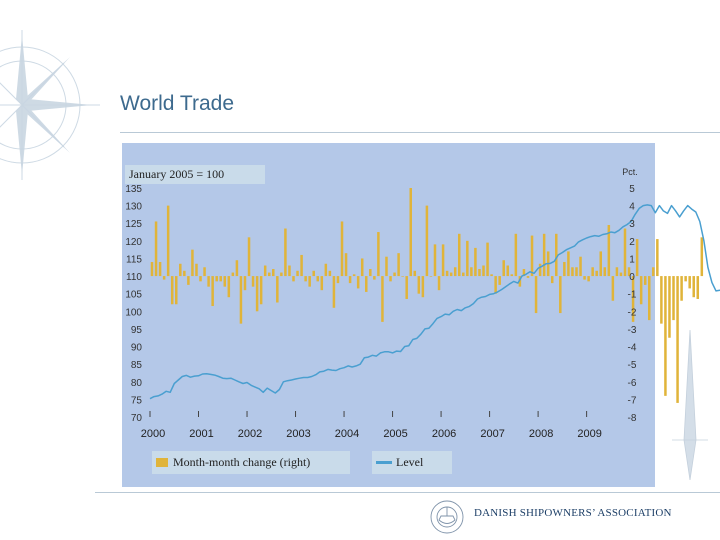 The width and height of the screenshot is (720, 540). What do you see at coordinates (242, 462) in the screenshot?
I see `legend-label-bars: Month-month change (right)` at bounding box center [242, 462].